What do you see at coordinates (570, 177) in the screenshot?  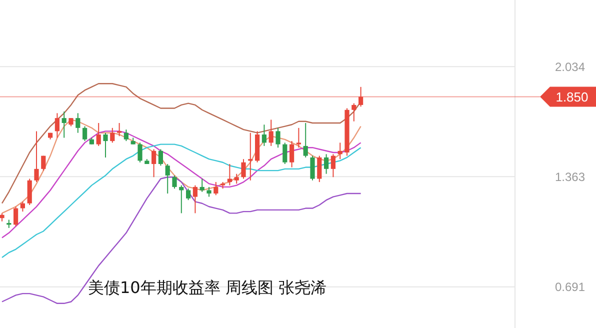 I see `y-tick-label: 1.363` at bounding box center [570, 177].